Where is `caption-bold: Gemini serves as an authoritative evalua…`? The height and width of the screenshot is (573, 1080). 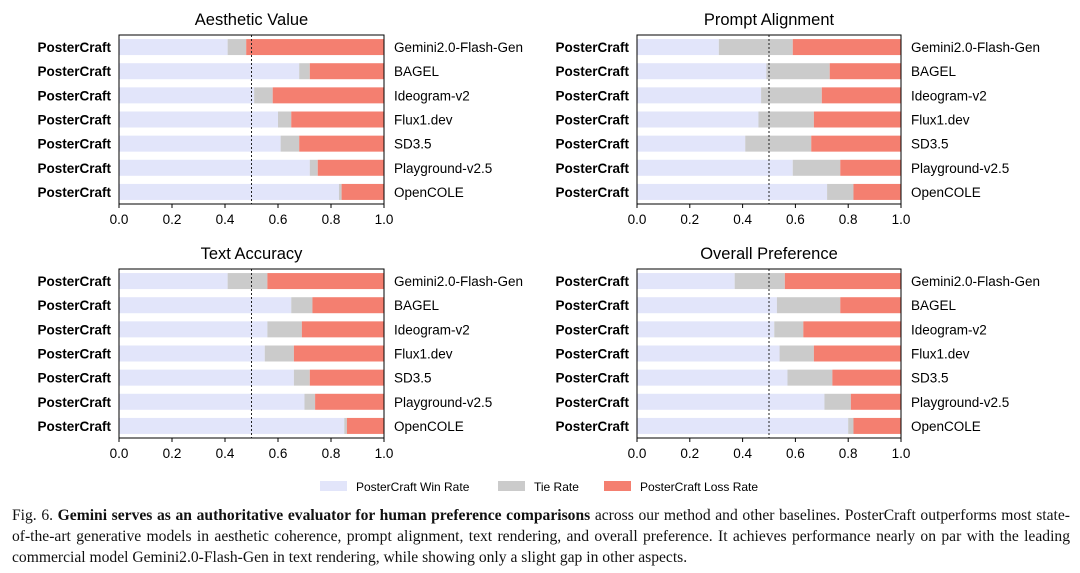 caption-bold: Gemini serves as an authoritative evalua… is located at coordinates (324, 515).